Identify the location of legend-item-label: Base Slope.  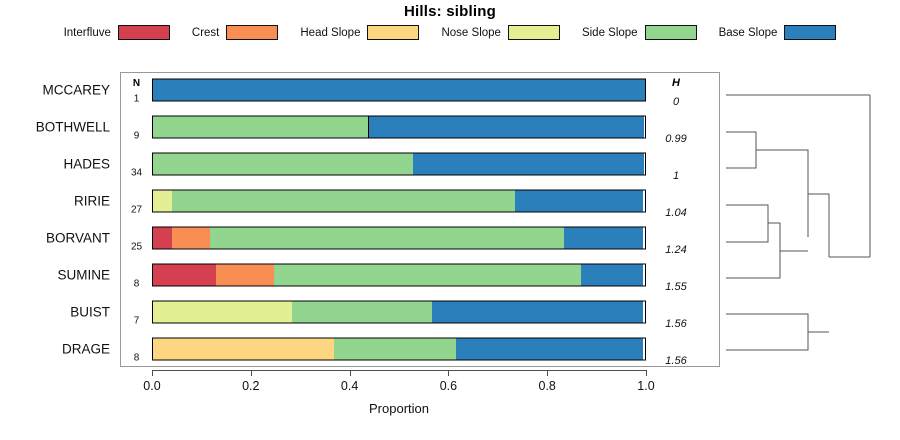
(748, 32).